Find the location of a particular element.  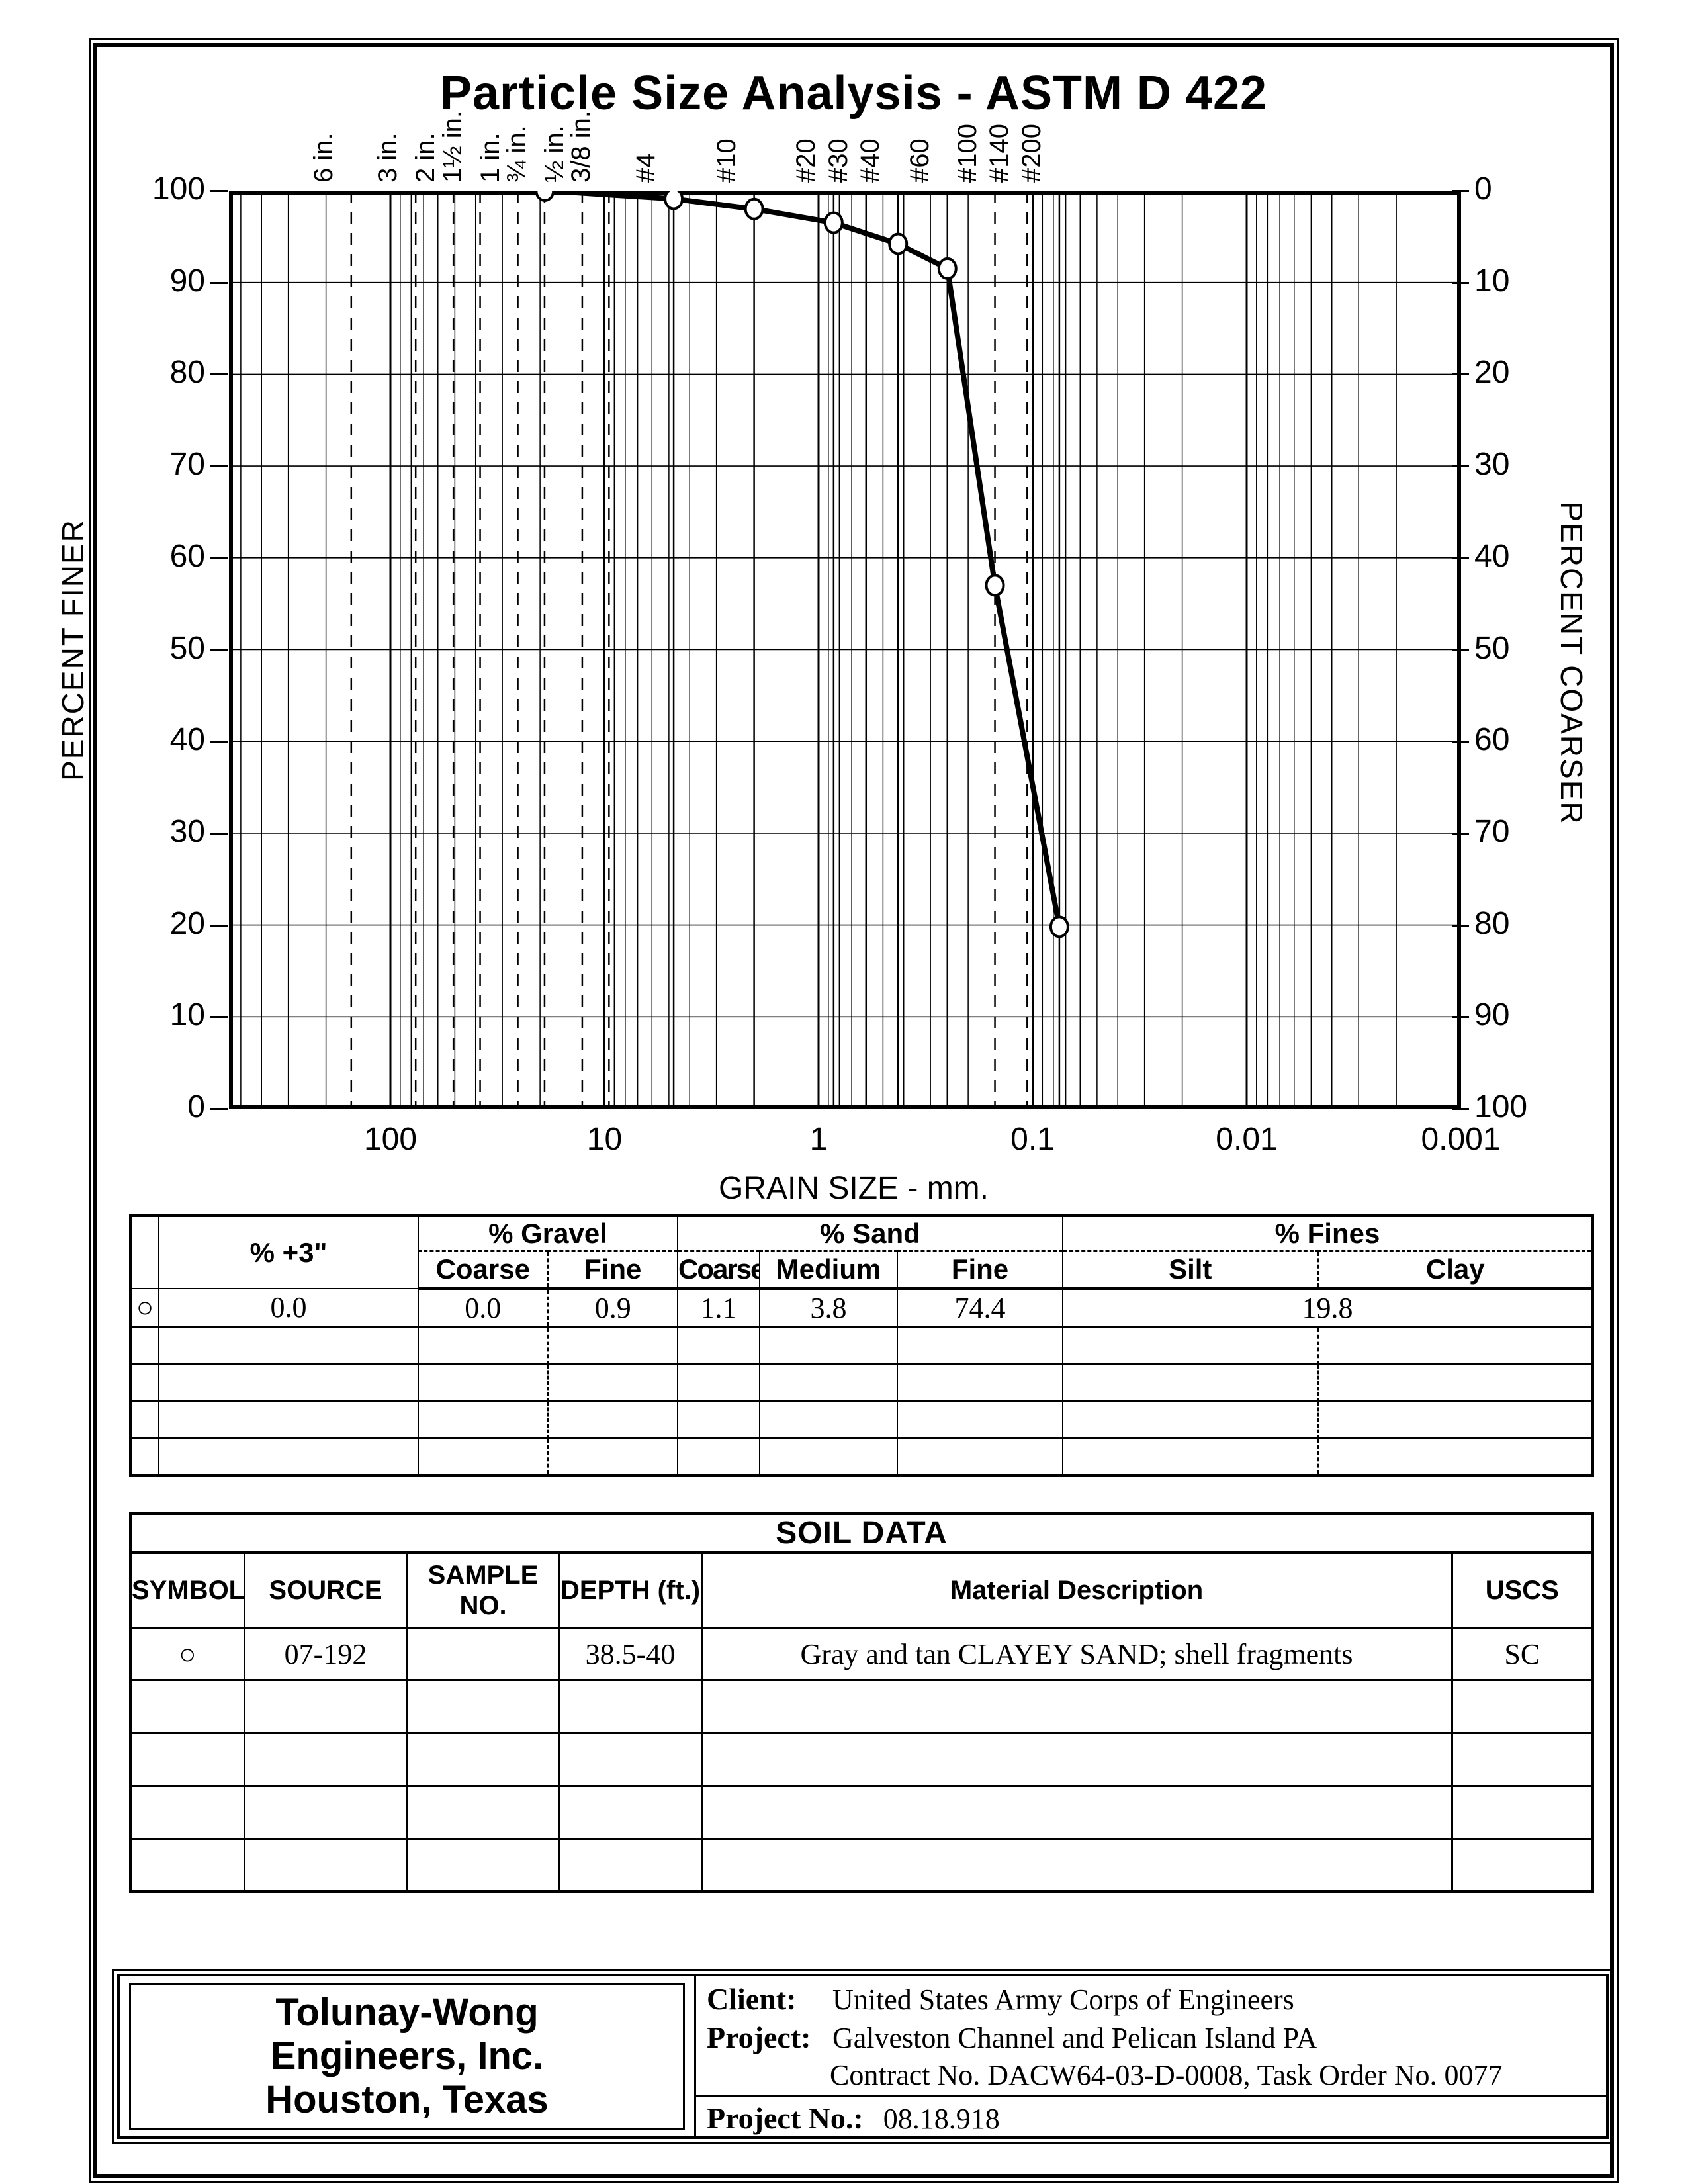

gradation-data-row: ○ 0.0 0.0 0.9 1.1 3.8 74.4 19.8 is located at coordinates (861, 1308).